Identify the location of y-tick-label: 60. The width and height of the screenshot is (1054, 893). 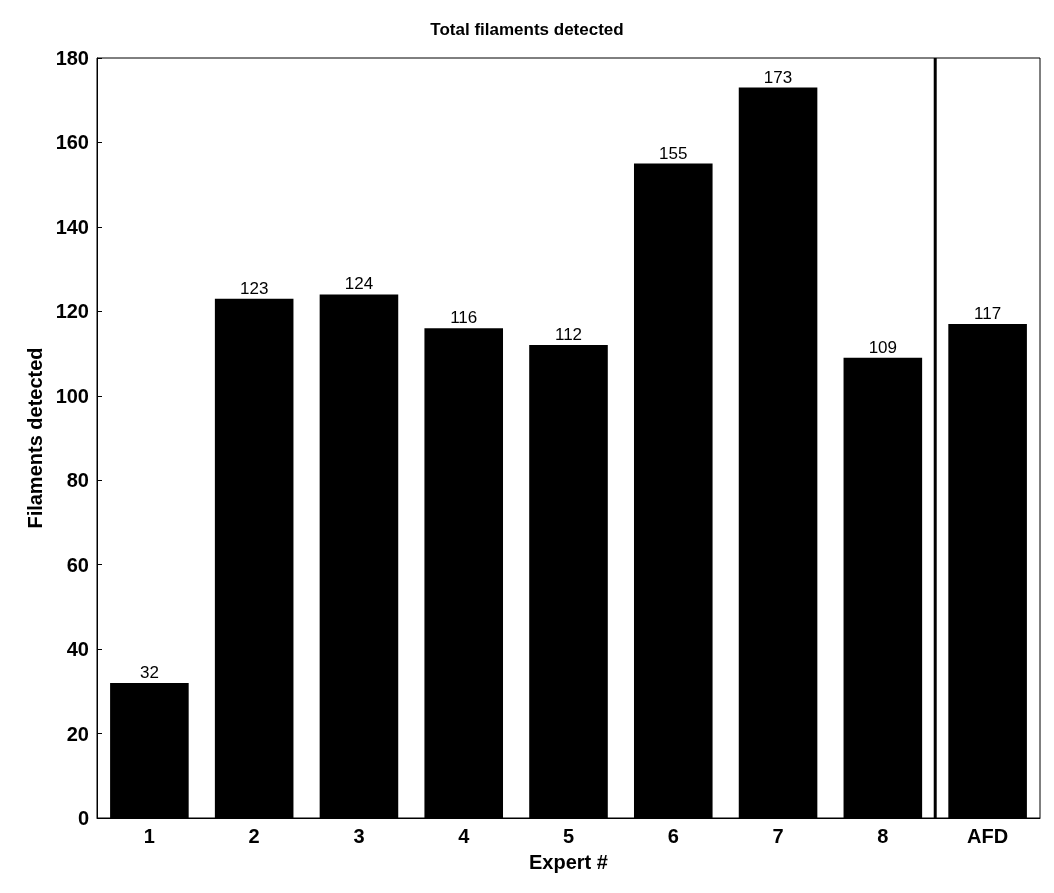
(77, 564).